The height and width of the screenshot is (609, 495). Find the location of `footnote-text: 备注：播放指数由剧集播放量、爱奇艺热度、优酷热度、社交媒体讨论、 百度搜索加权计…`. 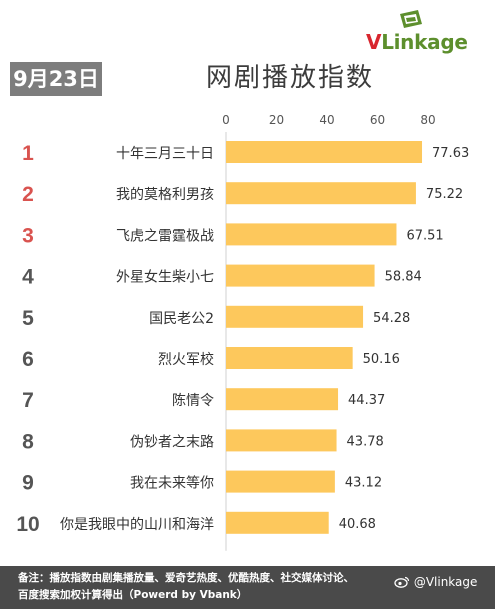

footnote-text: 备注：播放指数由剧集播放量、爱奇艺热度、优酷热度、社交媒体讨论、 百度搜索加权计… is located at coordinates (204, 587).